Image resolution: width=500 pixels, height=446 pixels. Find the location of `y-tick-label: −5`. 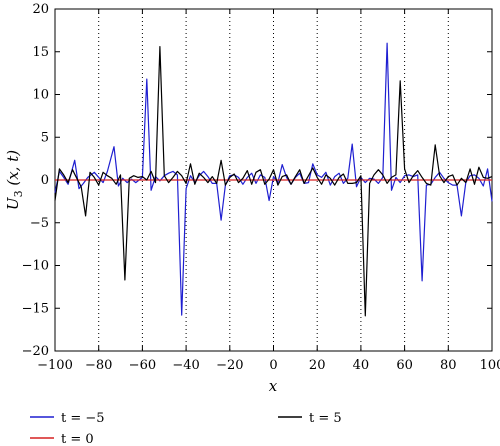

y-tick-label: −5 is located at coordinates (39, 223).